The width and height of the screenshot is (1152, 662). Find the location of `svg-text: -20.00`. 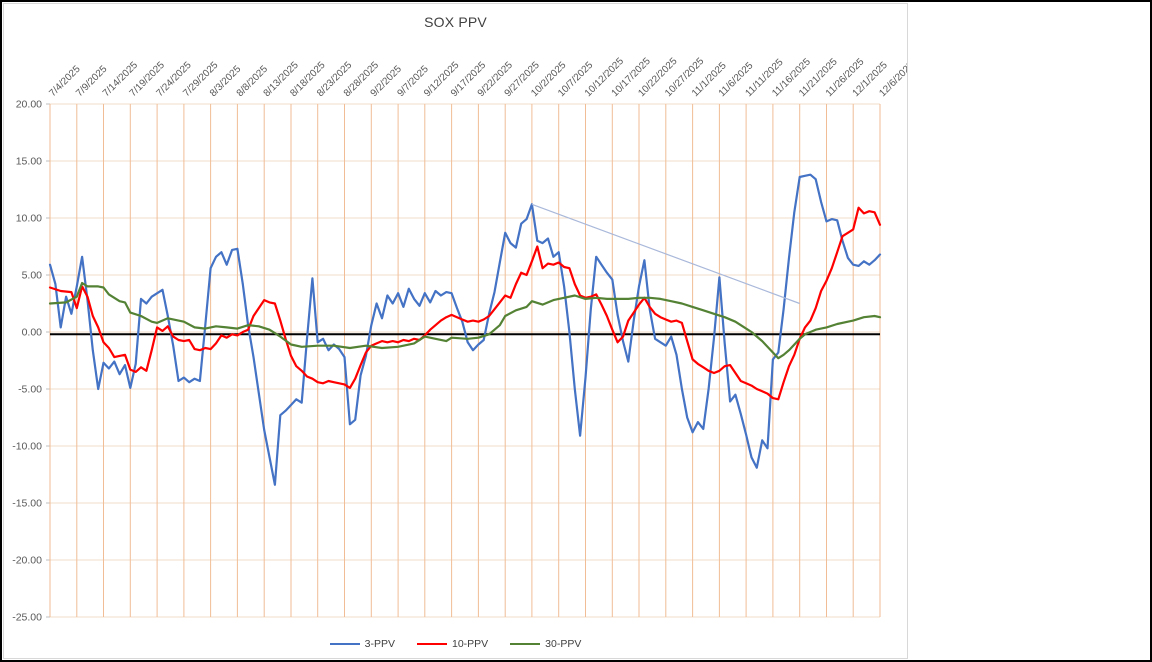

svg-text: -20.00 is located at coordinates (27, 561).